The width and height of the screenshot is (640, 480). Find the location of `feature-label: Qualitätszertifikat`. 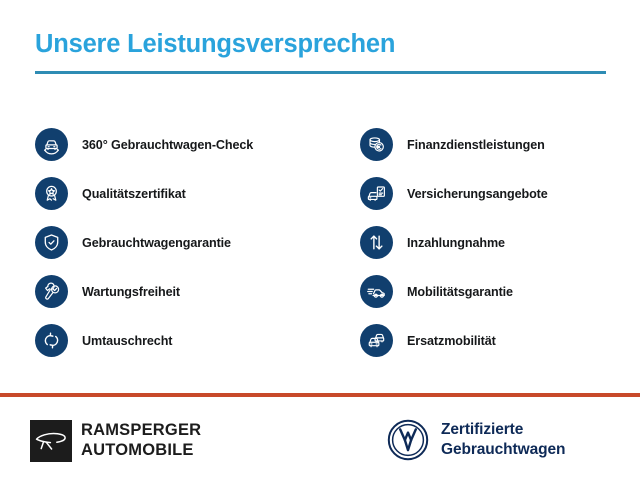

feature-label: Qualitätszertifikat is located at coordinates (134, 193).